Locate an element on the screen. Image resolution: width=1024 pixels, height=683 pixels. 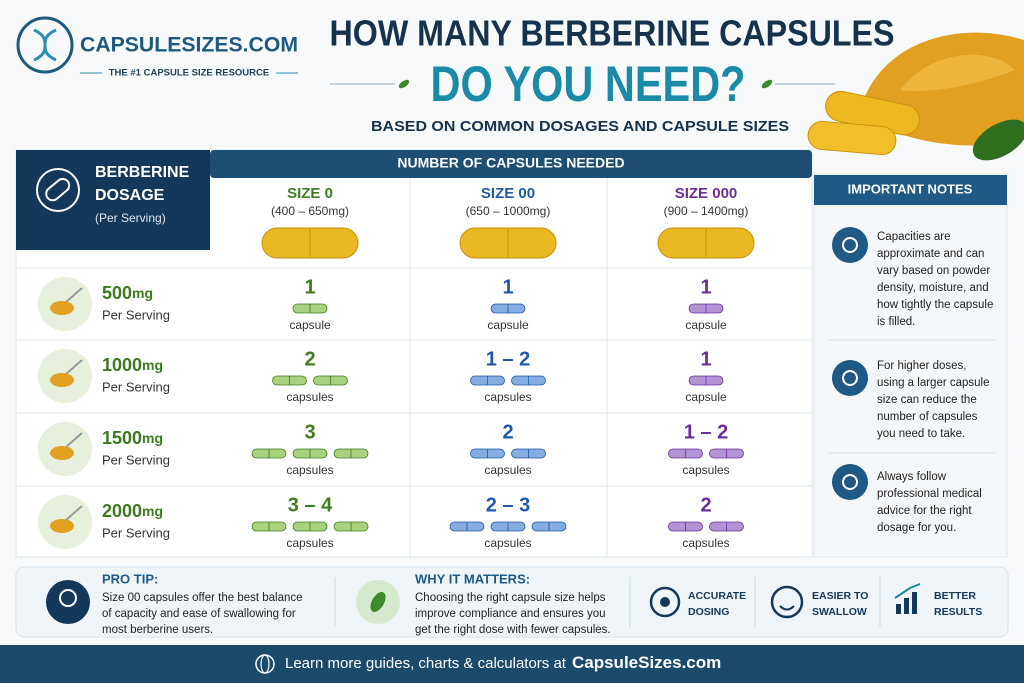
capsule-count: 2 – 3 is located at coordinates (508, 505).